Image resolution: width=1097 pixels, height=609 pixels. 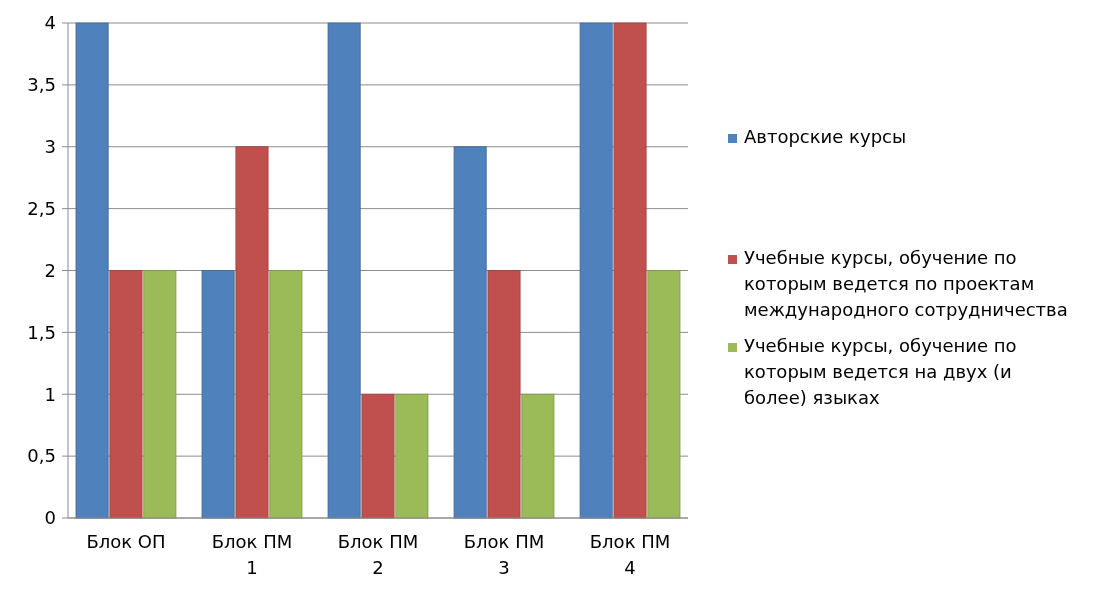 What do you see at coordinates (41, 208) in the screenshot?
I see `y-tick-label: 2,5` at bounding box center [41, 208].